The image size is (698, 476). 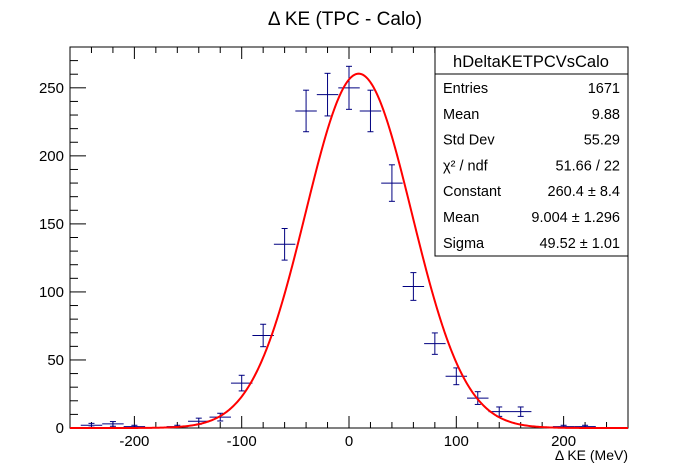 What do you see at coordinates (134, 441) in the screenshot?
I see `x-tick-label: -200` at bounding box center [134, 441].